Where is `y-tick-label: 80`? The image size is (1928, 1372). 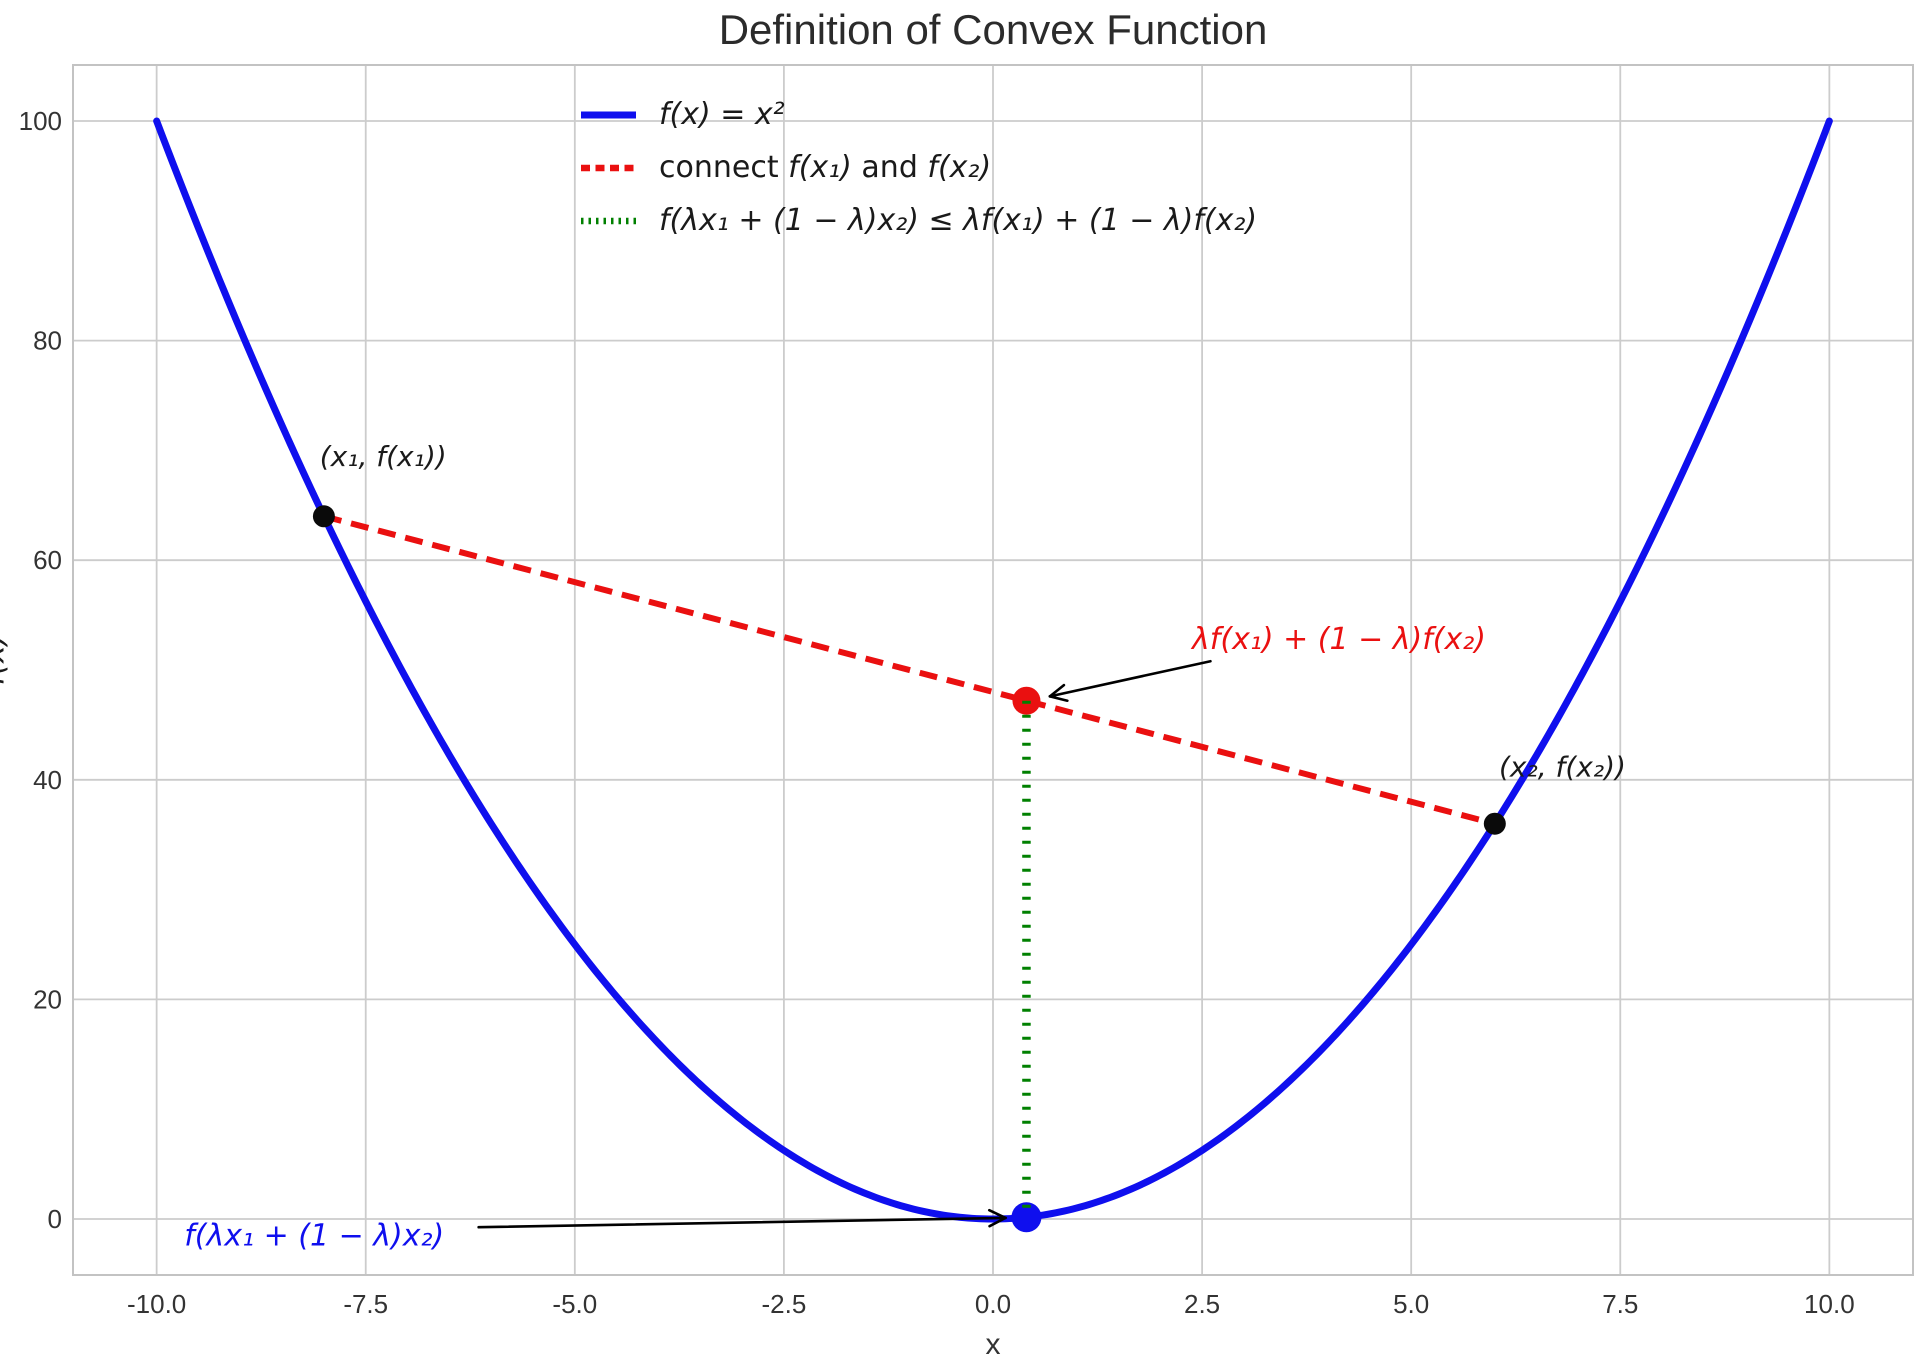
y-tick-label: 80 is located at coordinates (47, 341).